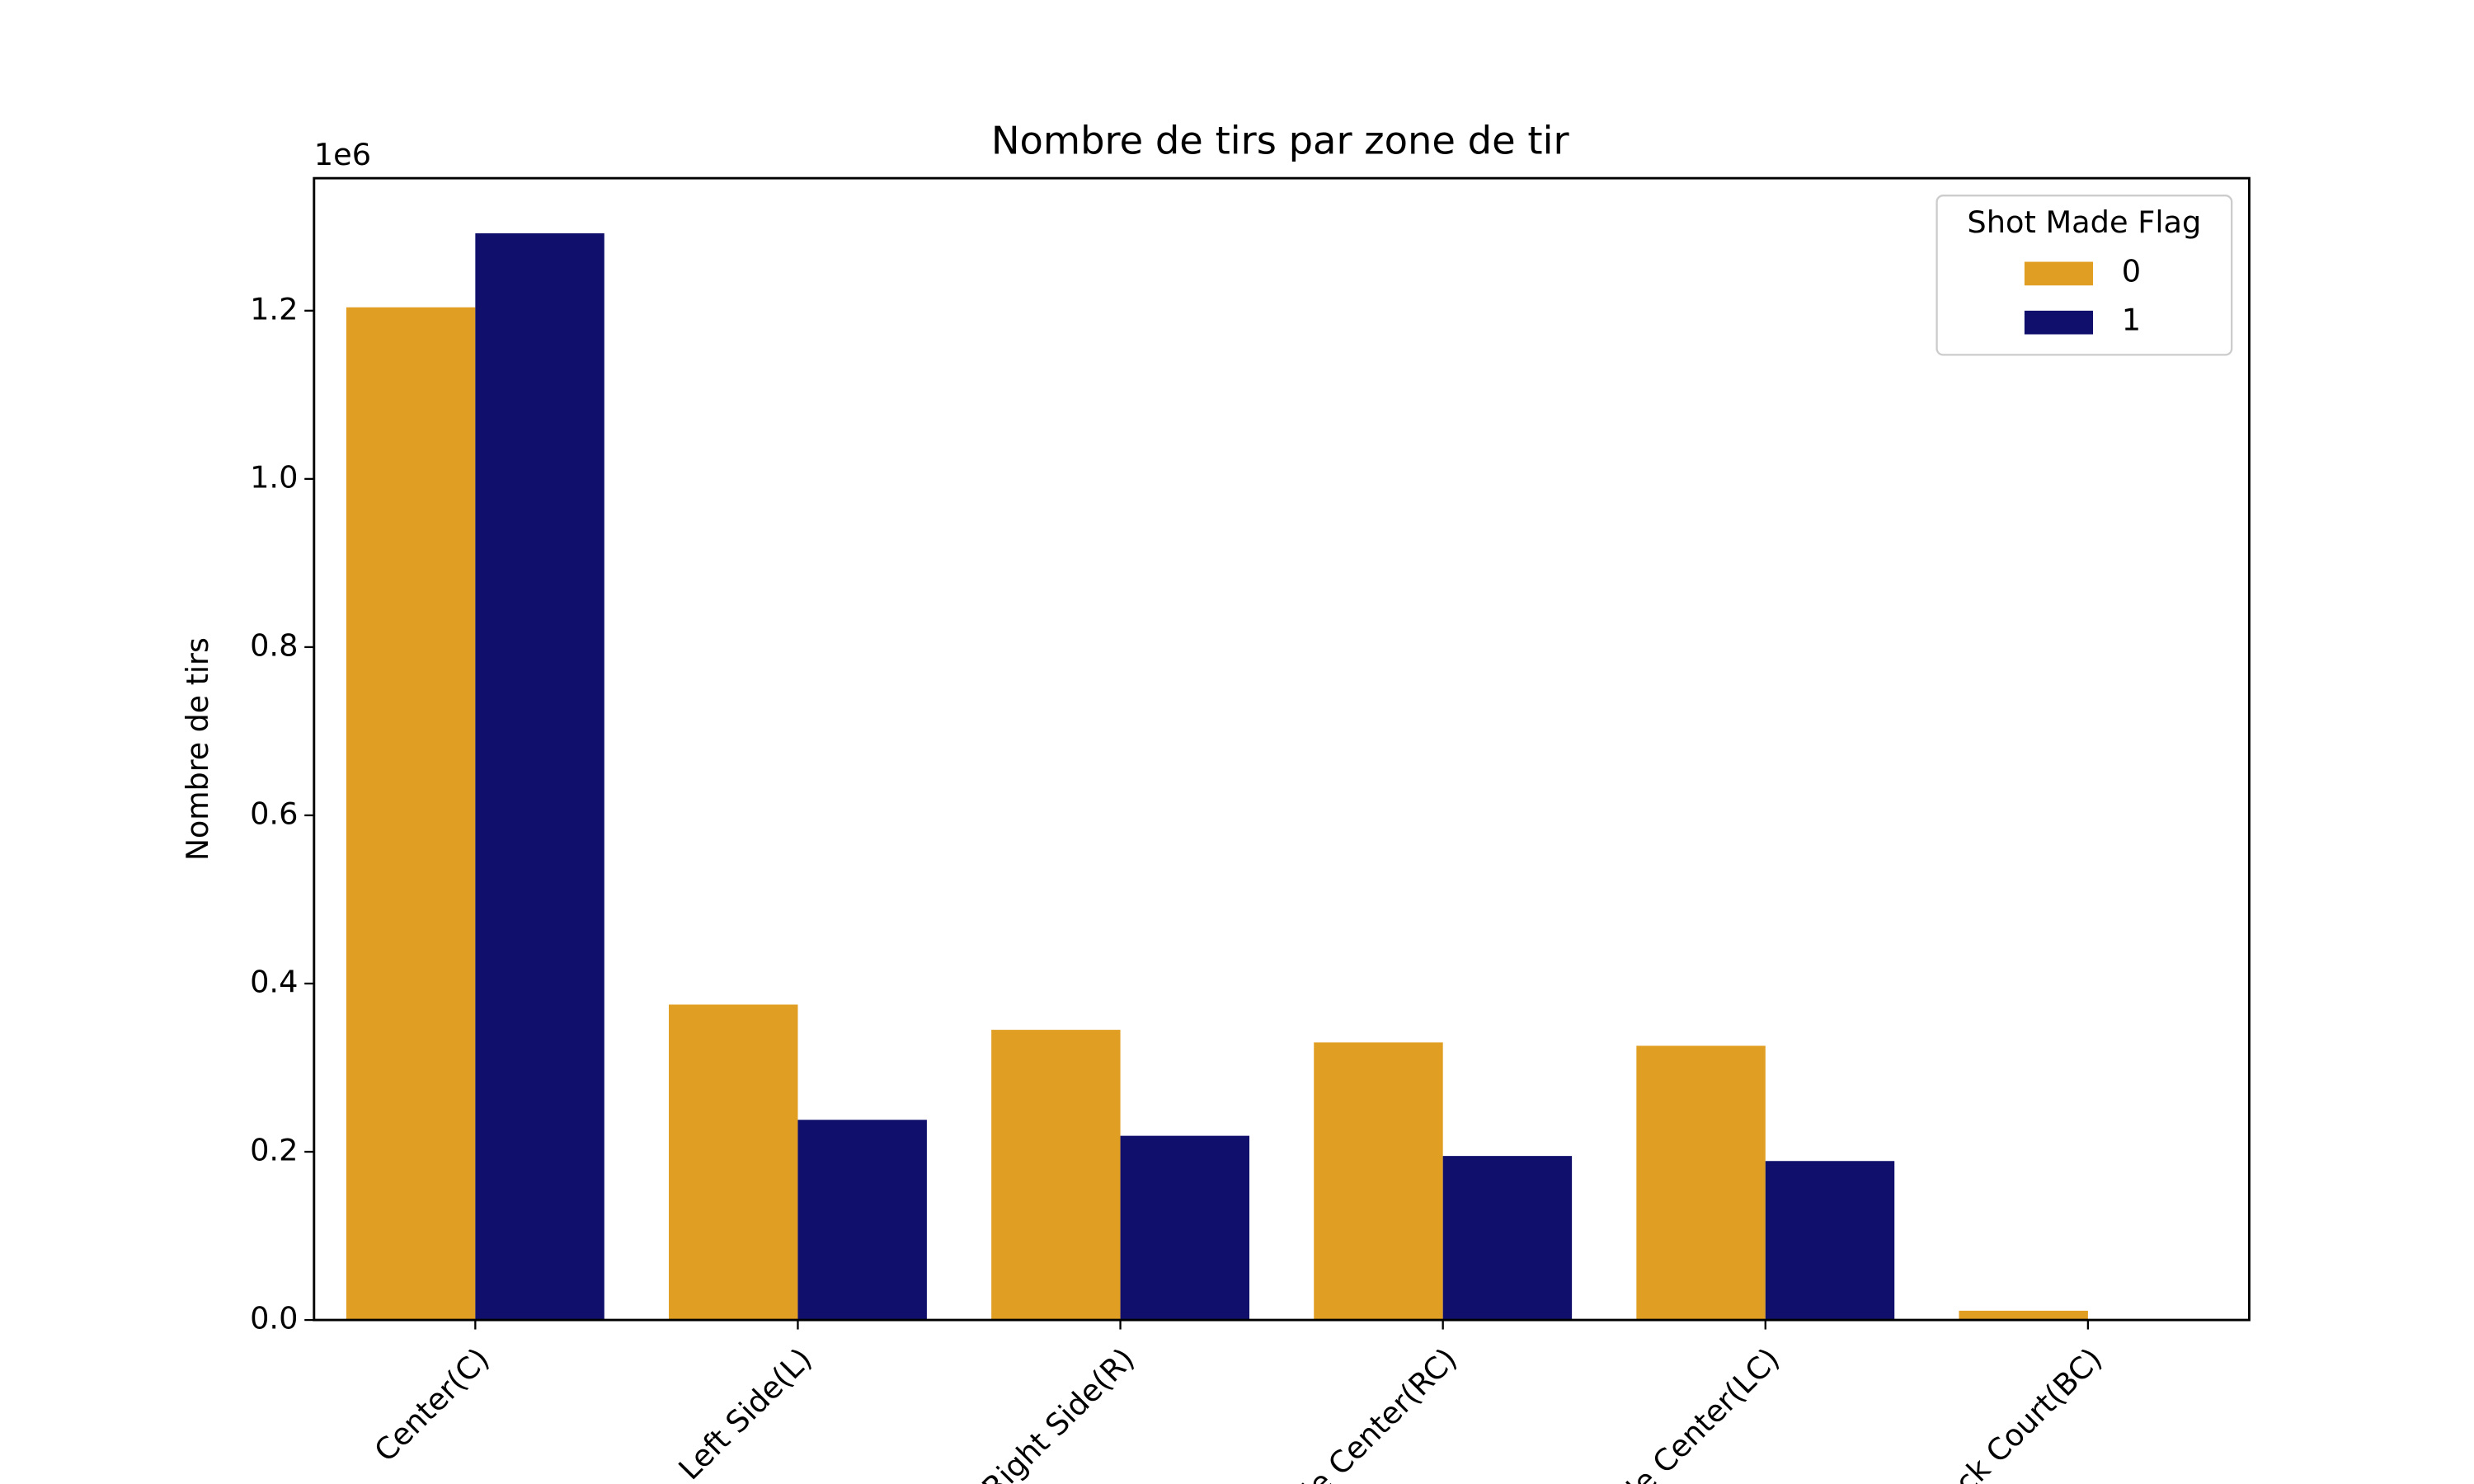  Describe the element at coordinates (1058, 1412) in the screenshot. I see `x-tick-label: Right Side(R)` at that location.